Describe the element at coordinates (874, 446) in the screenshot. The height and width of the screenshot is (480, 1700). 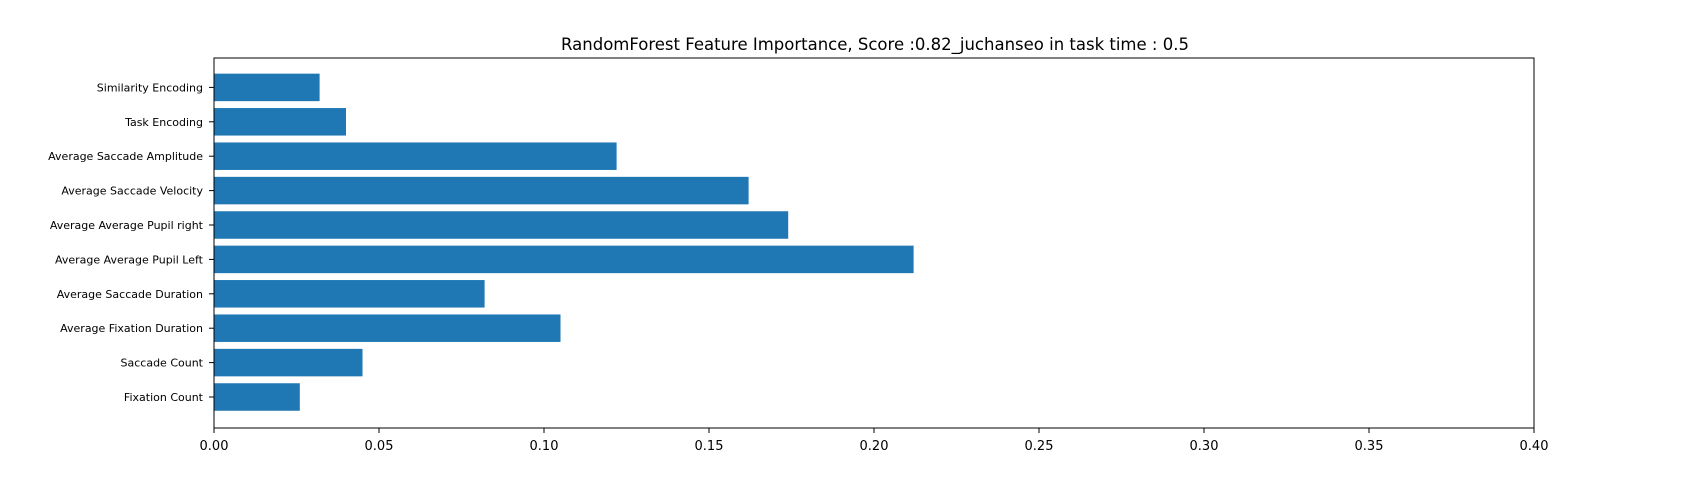
I see `x-tick-label: 0.20` at that location.